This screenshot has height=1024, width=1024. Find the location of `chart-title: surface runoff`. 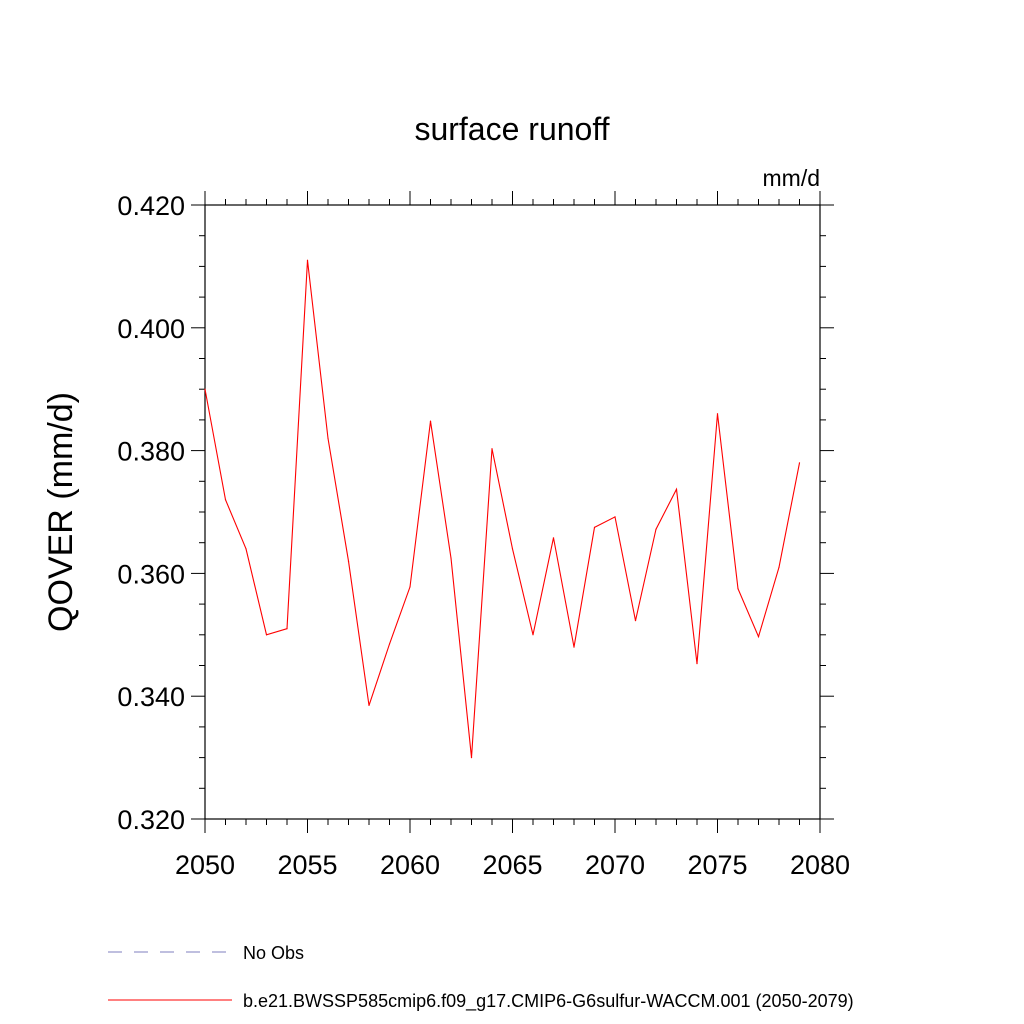

chart-title: surface runoff is located at coordinates (511, 129).